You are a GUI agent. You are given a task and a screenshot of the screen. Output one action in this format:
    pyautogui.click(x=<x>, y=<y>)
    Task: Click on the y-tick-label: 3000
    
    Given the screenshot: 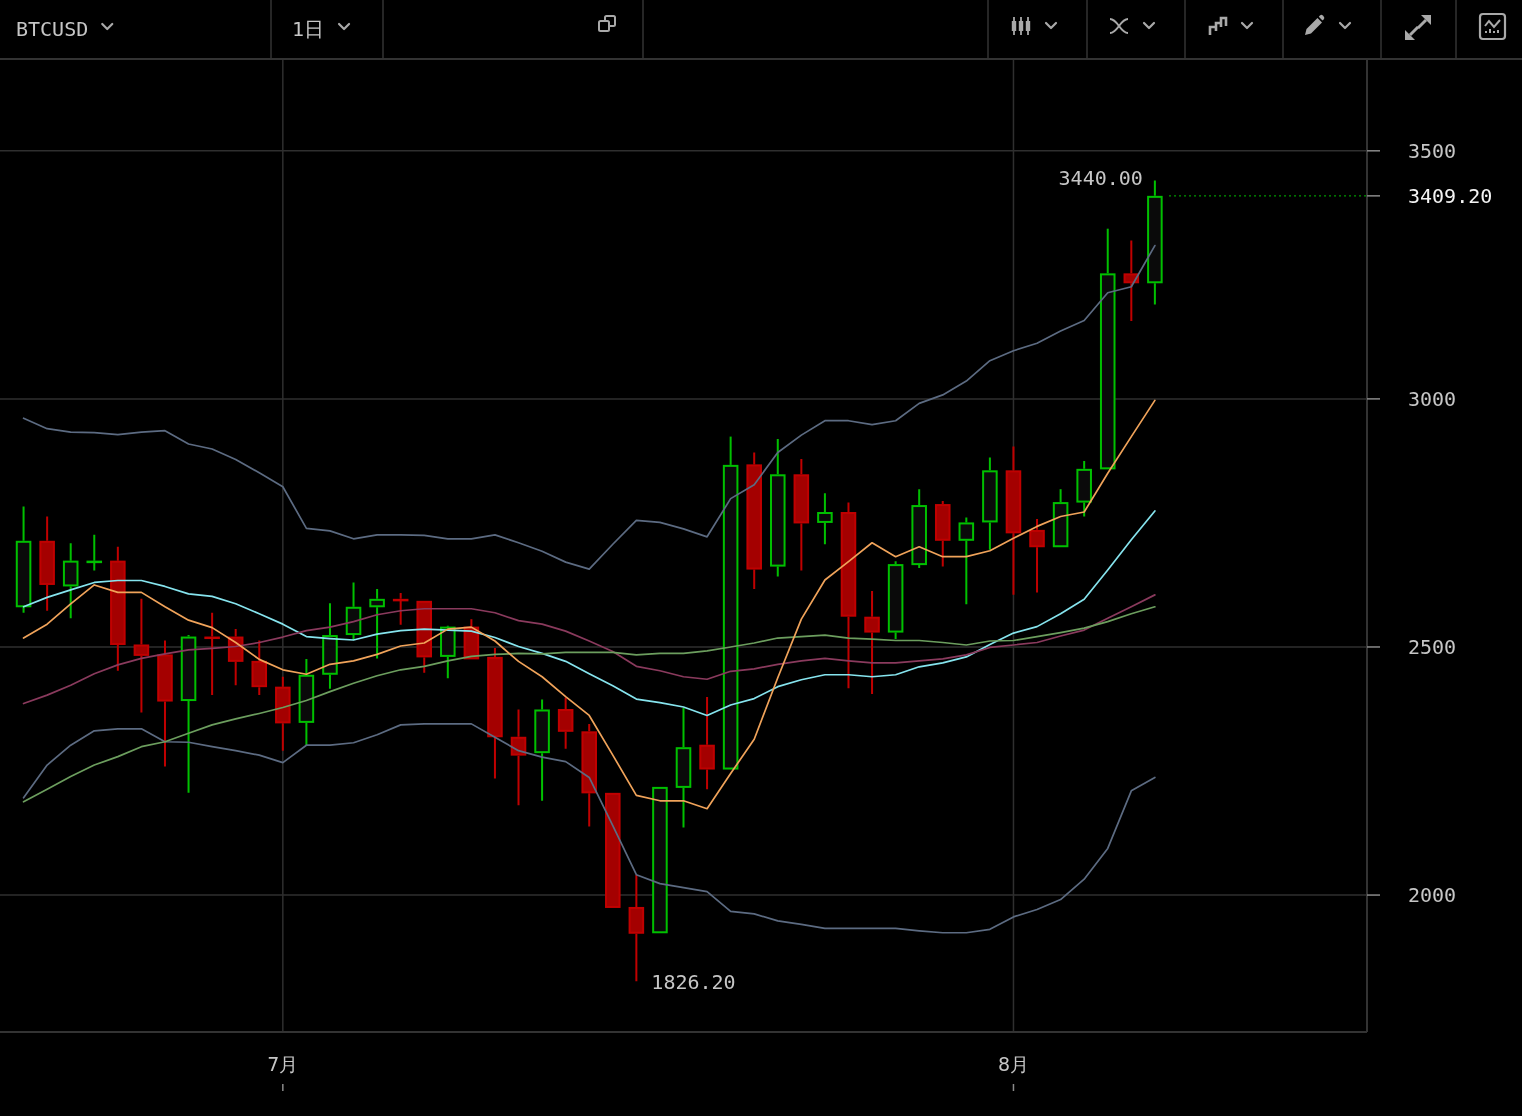 What is the action you would take?
    pyautogui.click(x=1432, y=398)
    